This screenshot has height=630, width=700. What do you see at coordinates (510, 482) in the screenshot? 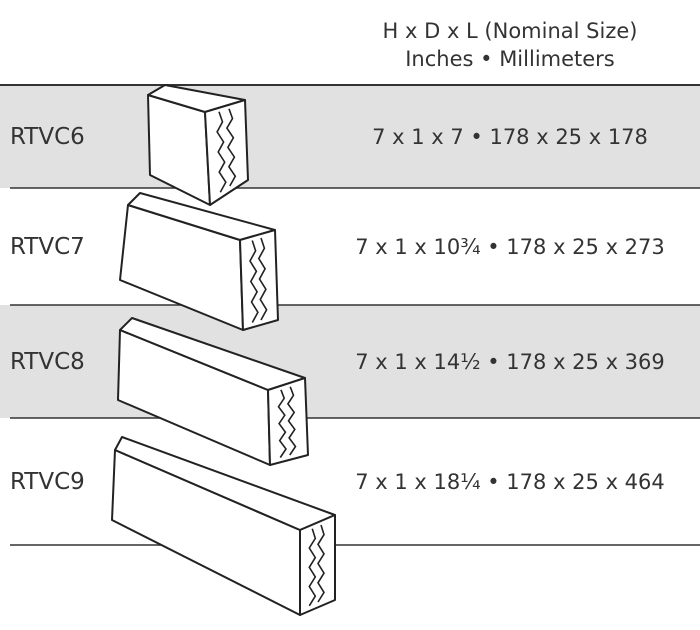
I see `size-spec: 7 x 1 x 18¼ • 178 x 25 x 464` at bounding box center [510, 482].